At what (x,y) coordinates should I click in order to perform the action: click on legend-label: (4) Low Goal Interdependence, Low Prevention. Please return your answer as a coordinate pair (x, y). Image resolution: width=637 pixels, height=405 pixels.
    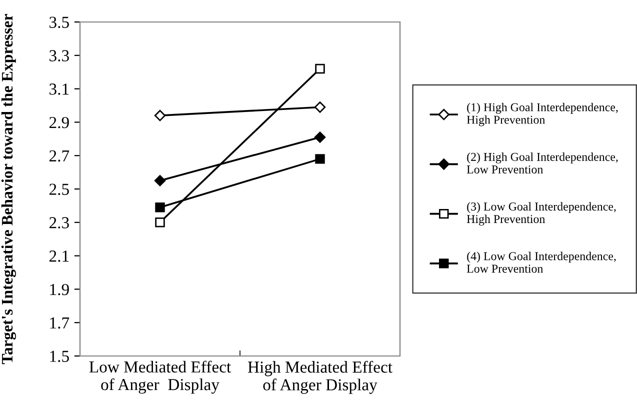
    Looking at the image, I should click on (541, 262).